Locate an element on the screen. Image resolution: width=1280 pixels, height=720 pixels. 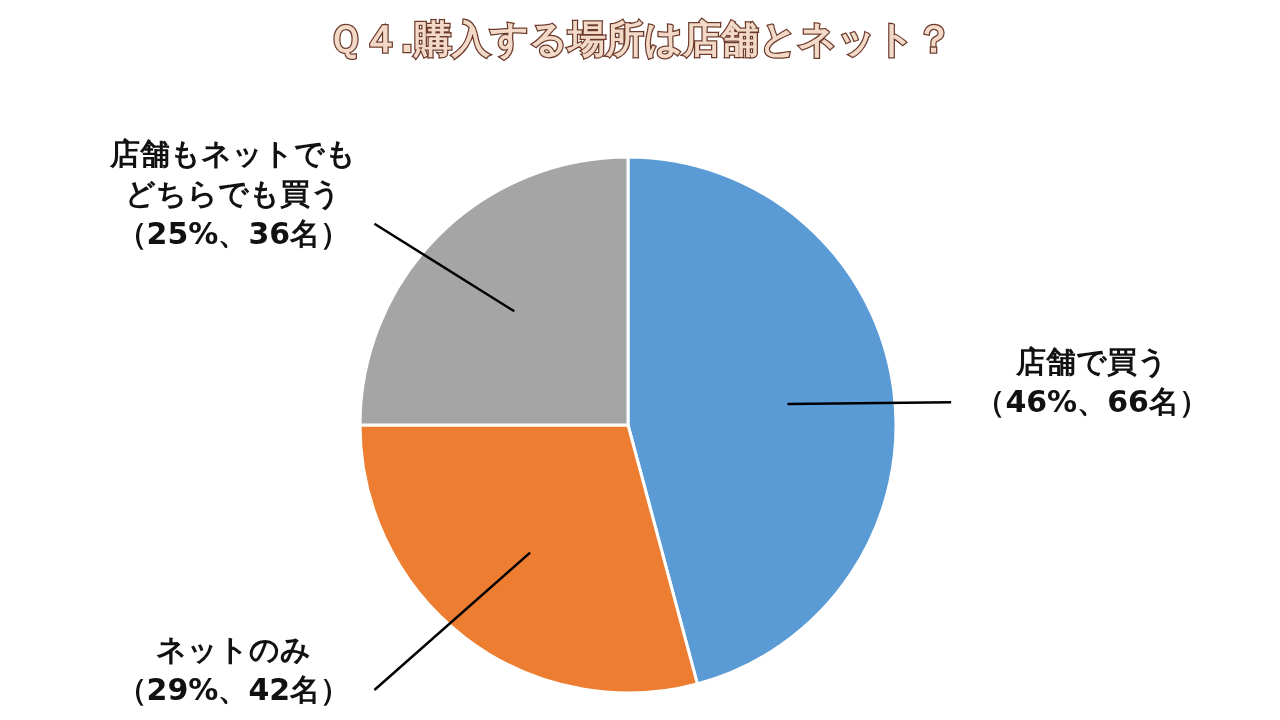
slice-label: 店舗もネットでもどちらでも買う is located at coordinates (233, 173).